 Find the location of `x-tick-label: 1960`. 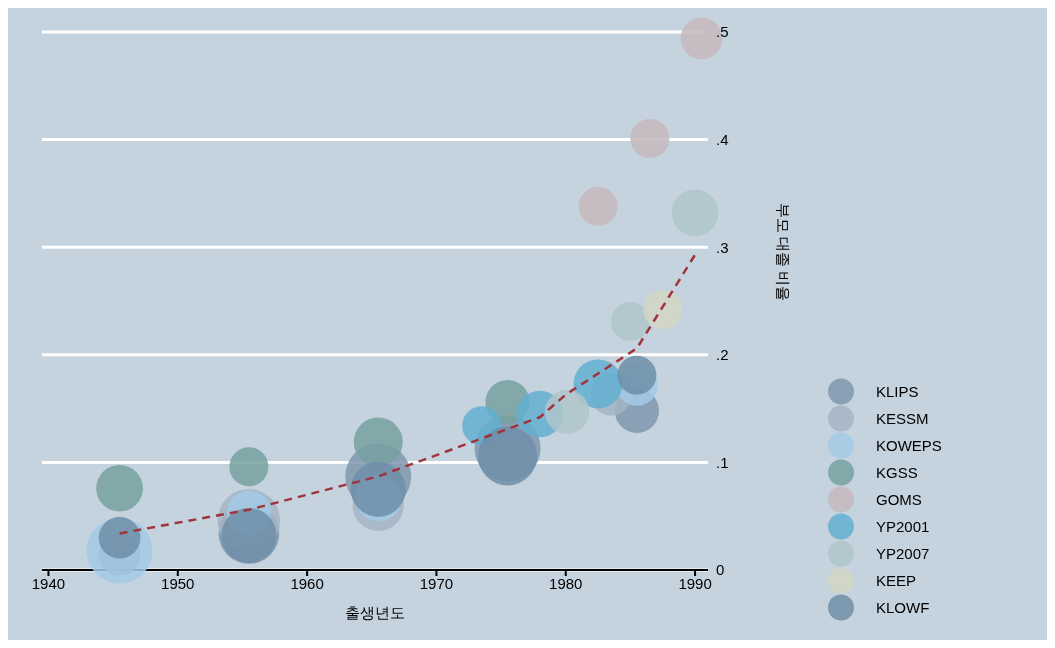

x-tick-label: 1960 is located at coordinates (307, 583).